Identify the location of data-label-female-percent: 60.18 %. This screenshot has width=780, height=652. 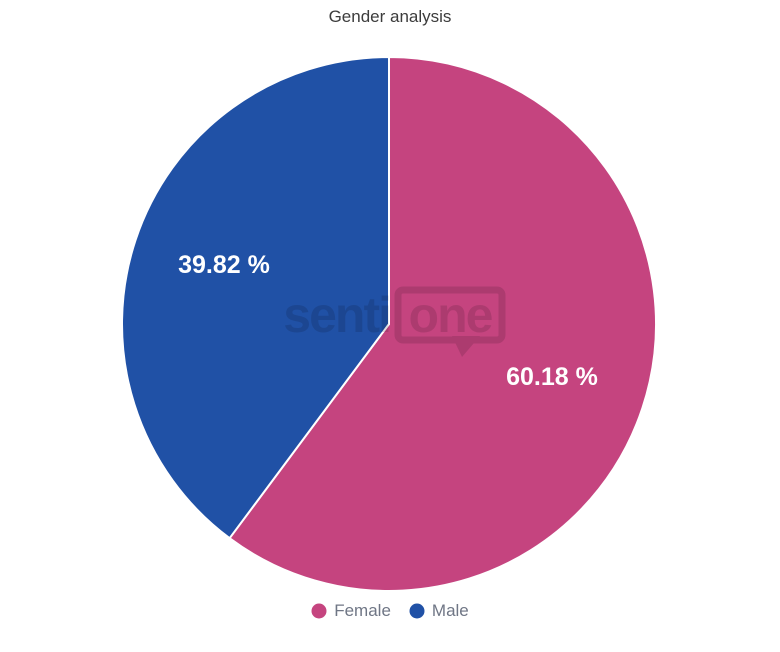
(552, 377).